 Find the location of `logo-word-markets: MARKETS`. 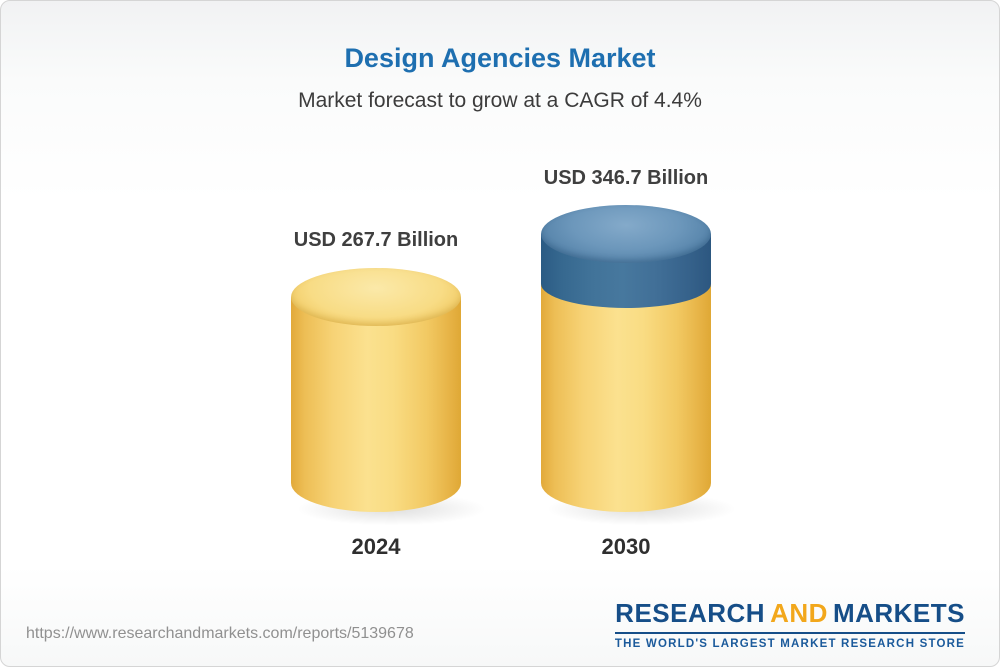

logo-word-markets: MARKETS is located at coordinates (898, 613).